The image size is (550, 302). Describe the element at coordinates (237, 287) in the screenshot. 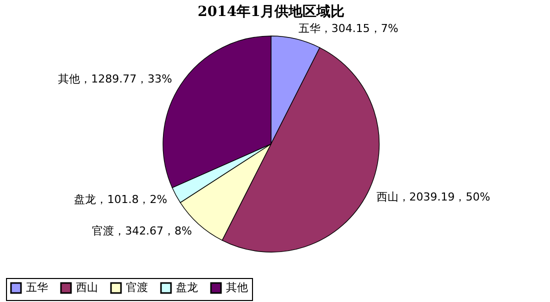

I see `legend-label: 其他` at that location.